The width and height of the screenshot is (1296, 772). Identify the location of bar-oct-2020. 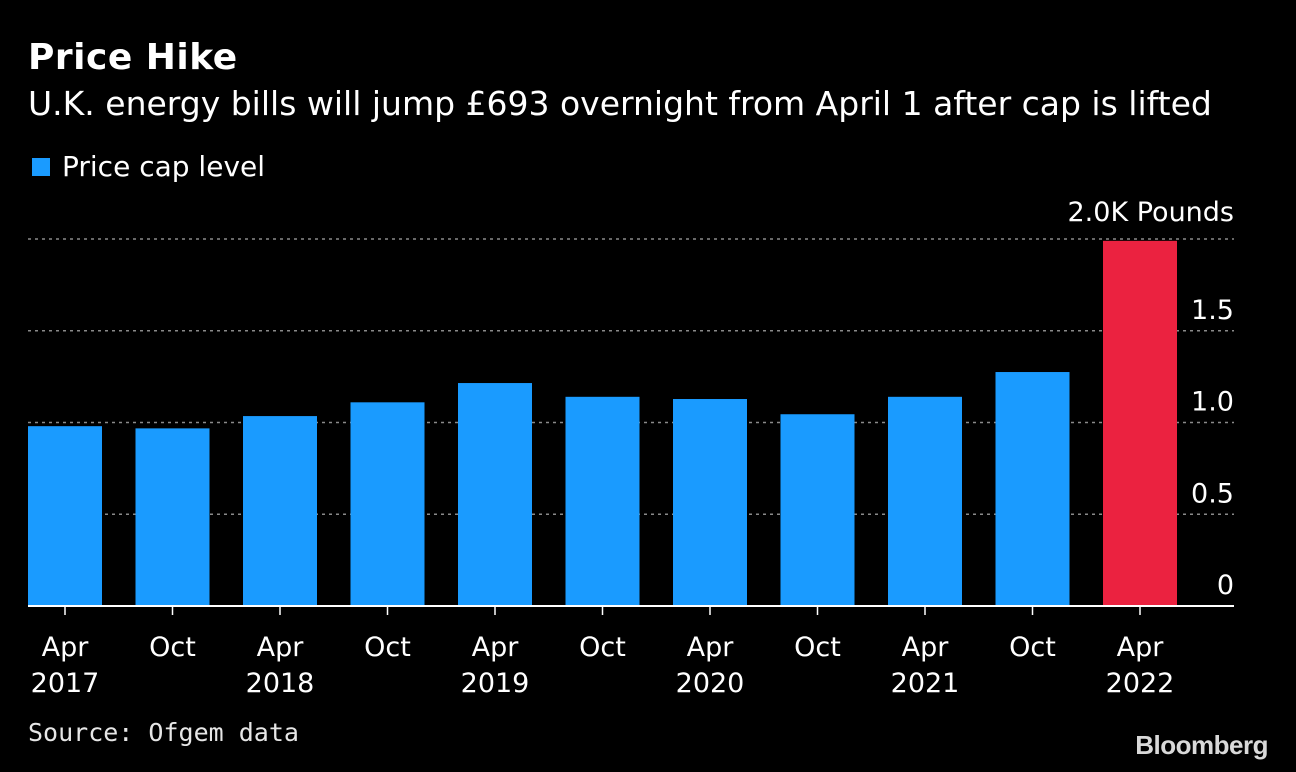
(817, 510).